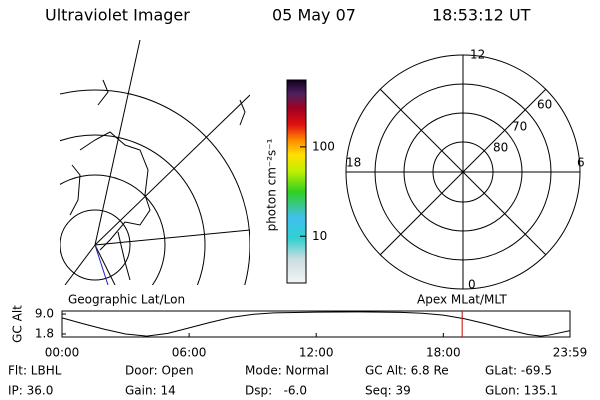  I want to click on footer-field: GLat: -69.5, so click(518, 371).